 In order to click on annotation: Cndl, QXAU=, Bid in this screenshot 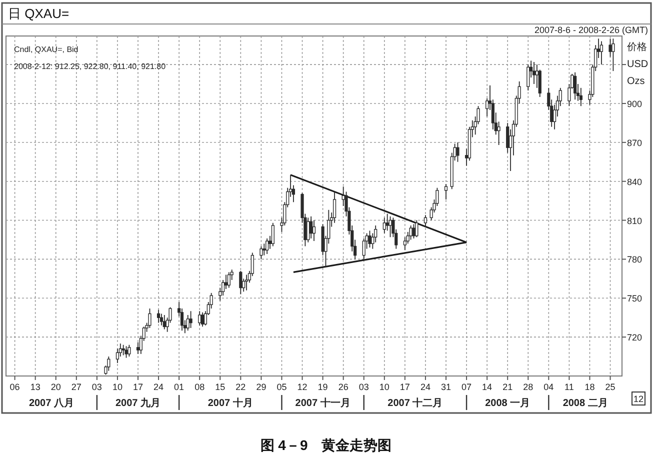, I will do `click(46, 49)`.